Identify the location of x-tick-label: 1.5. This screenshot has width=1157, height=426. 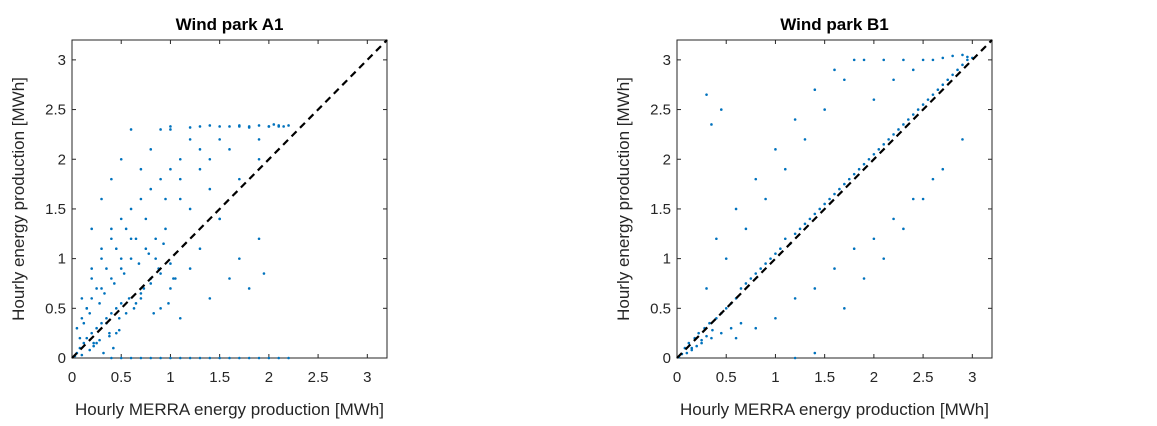
(219, 377).